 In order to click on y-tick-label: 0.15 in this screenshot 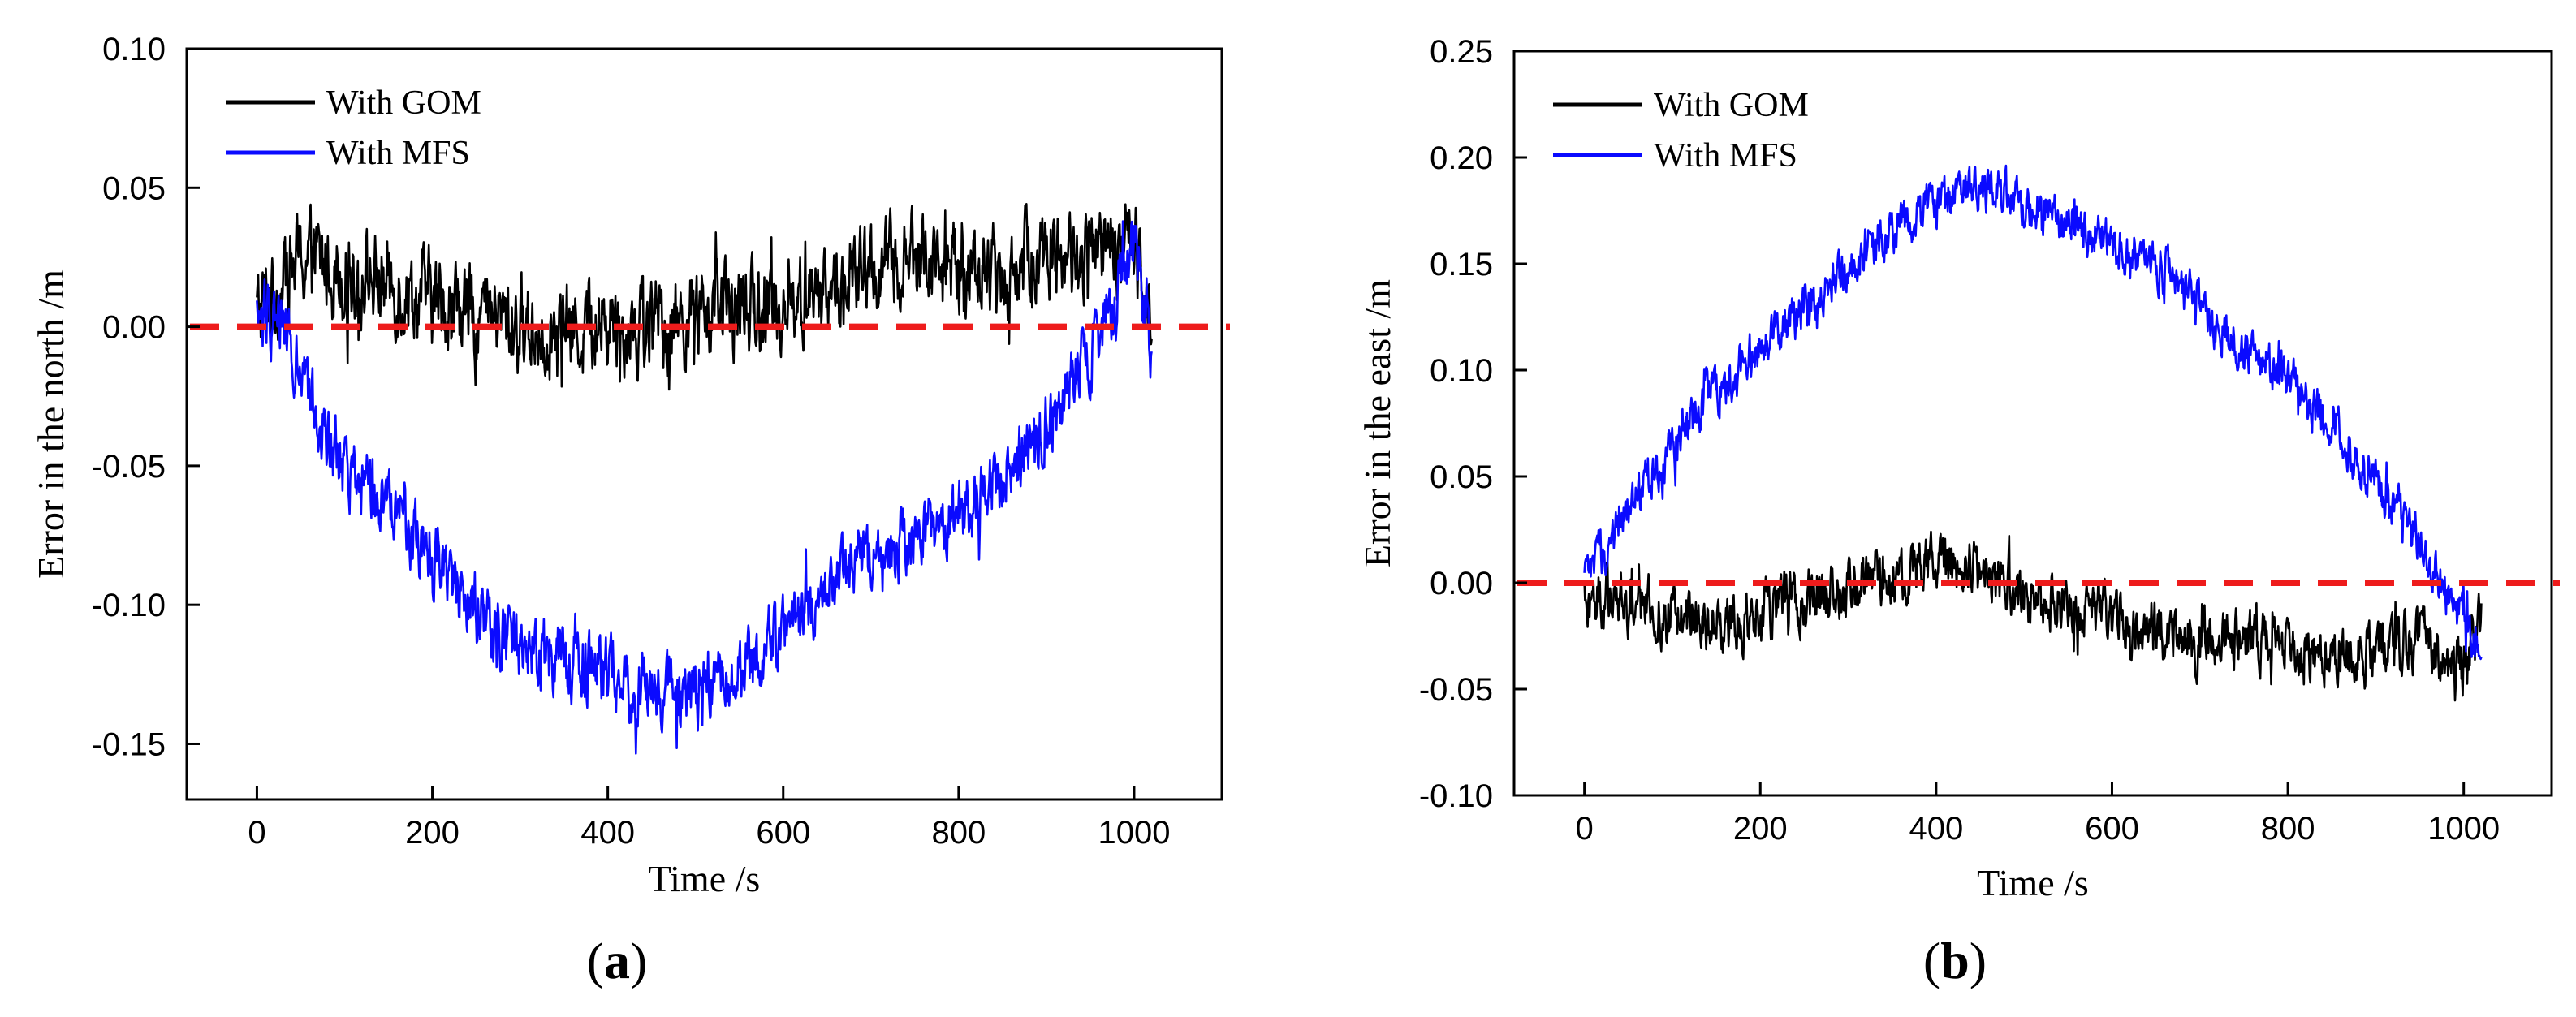, I will do `click(1461, 264)`.